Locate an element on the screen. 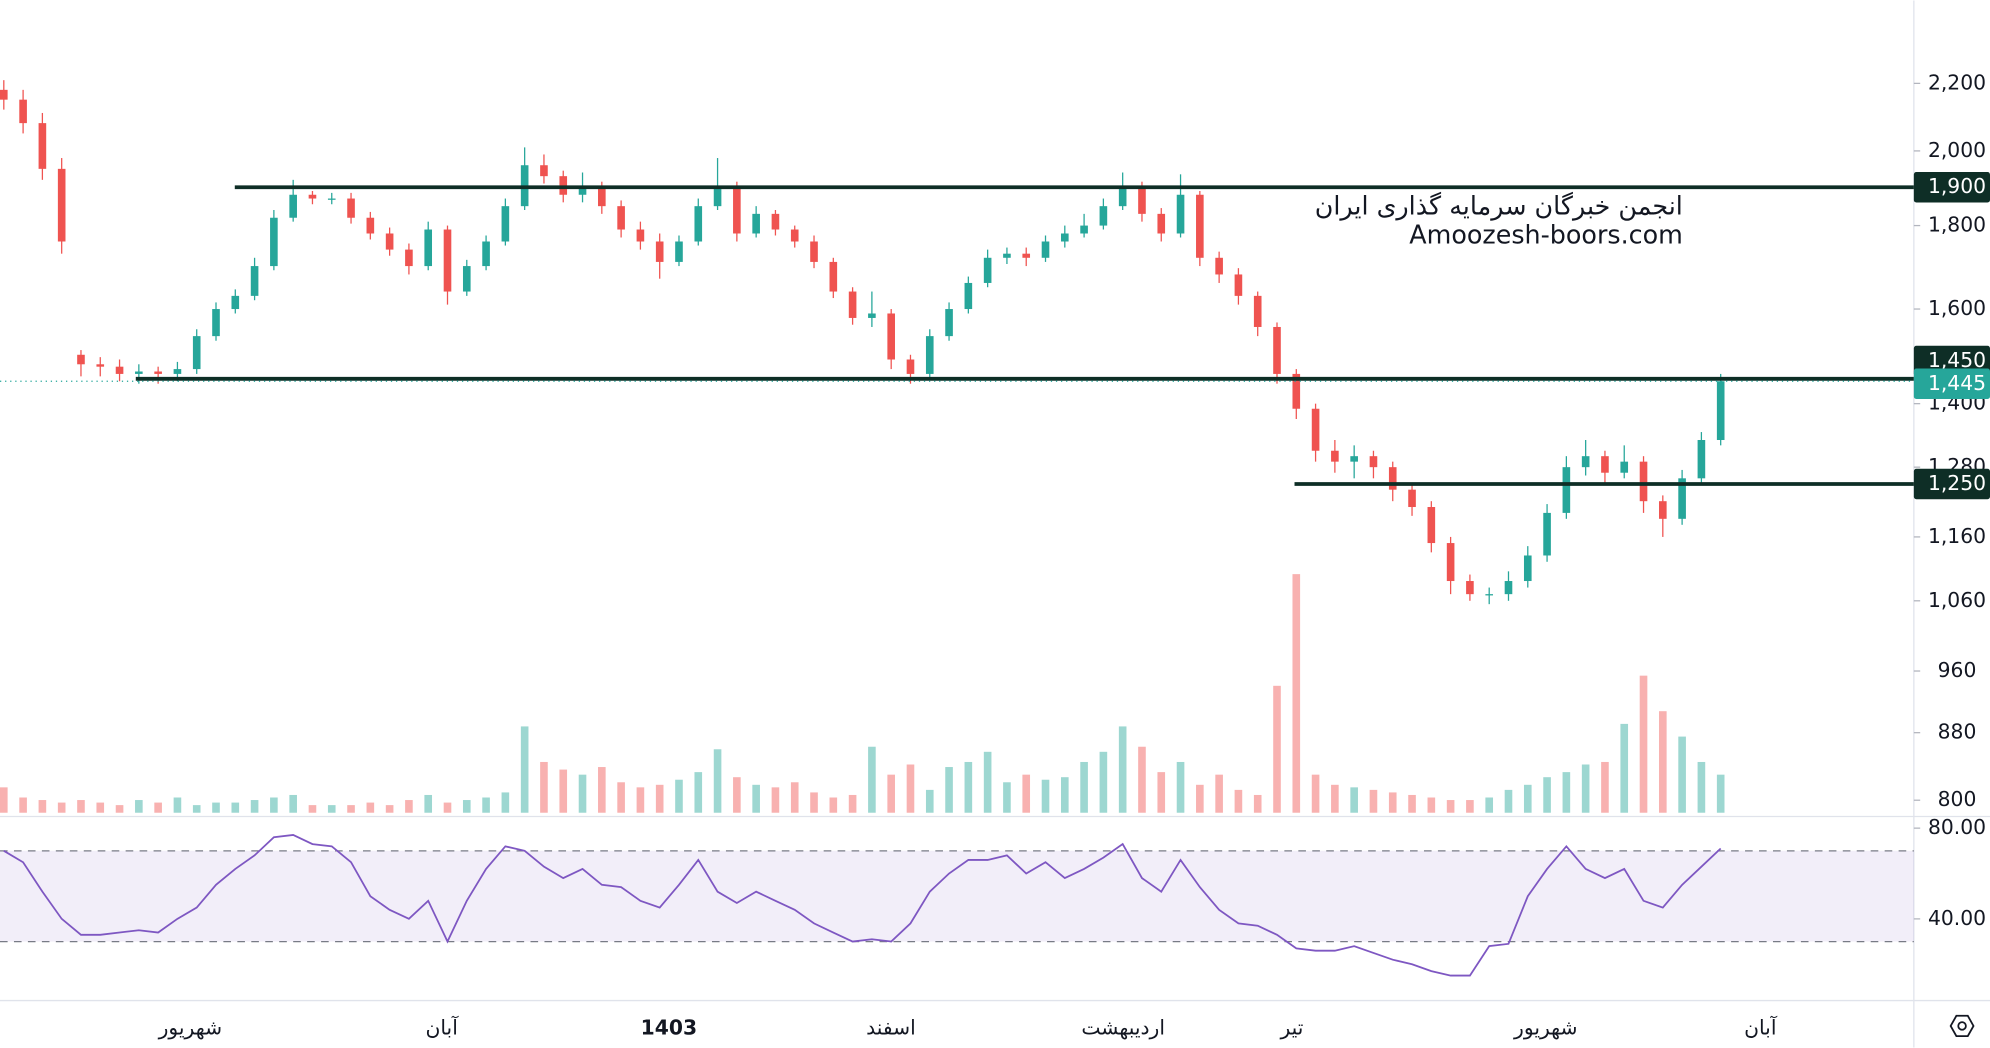 The width and height of the screenshot is (1990, 1048). y-tick-label: 1,800 is located at coordinates (1957, 225).